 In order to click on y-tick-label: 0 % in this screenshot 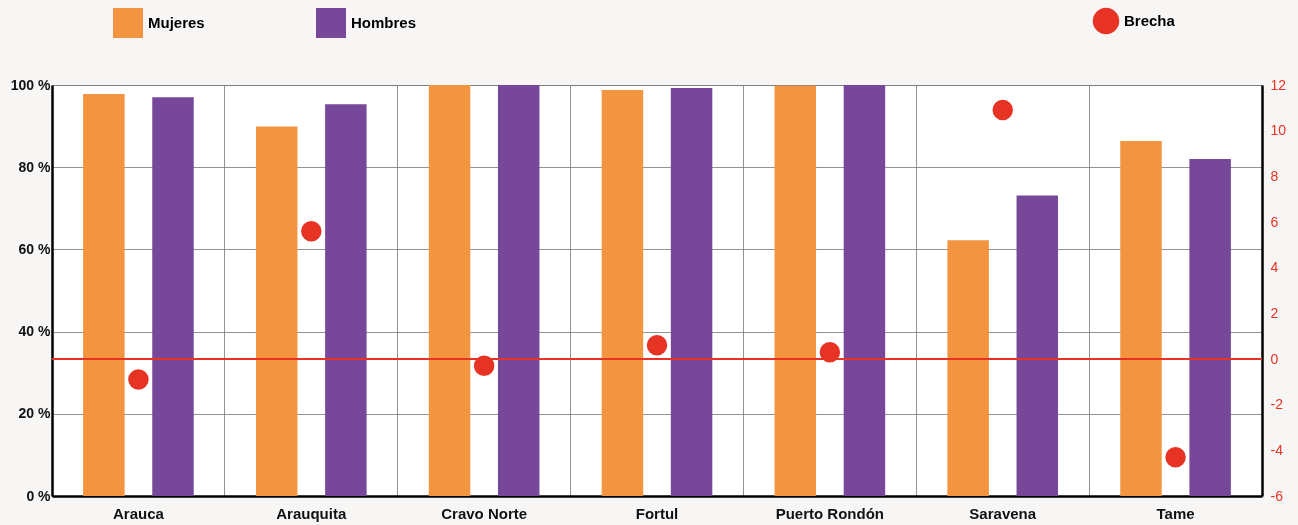, I will do `click(39, 495)`.